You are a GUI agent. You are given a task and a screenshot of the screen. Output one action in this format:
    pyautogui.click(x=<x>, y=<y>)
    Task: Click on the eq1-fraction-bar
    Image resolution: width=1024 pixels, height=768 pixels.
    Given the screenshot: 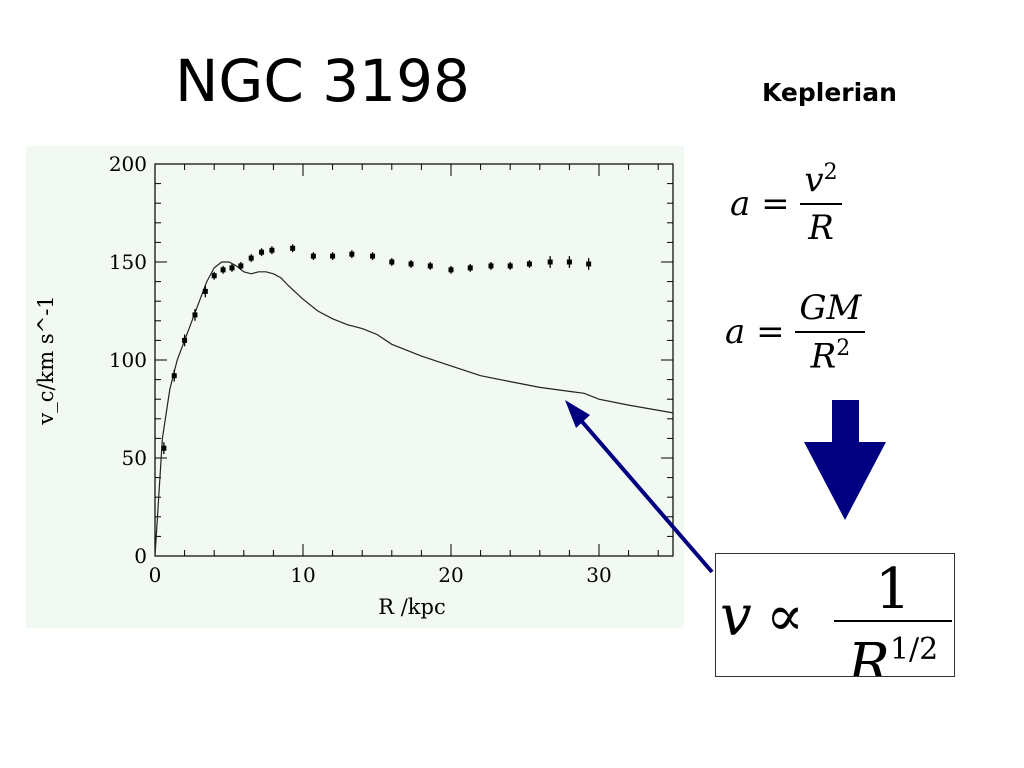 What is the action you would take?
    pyautogui.click(x=821, y=204)
    